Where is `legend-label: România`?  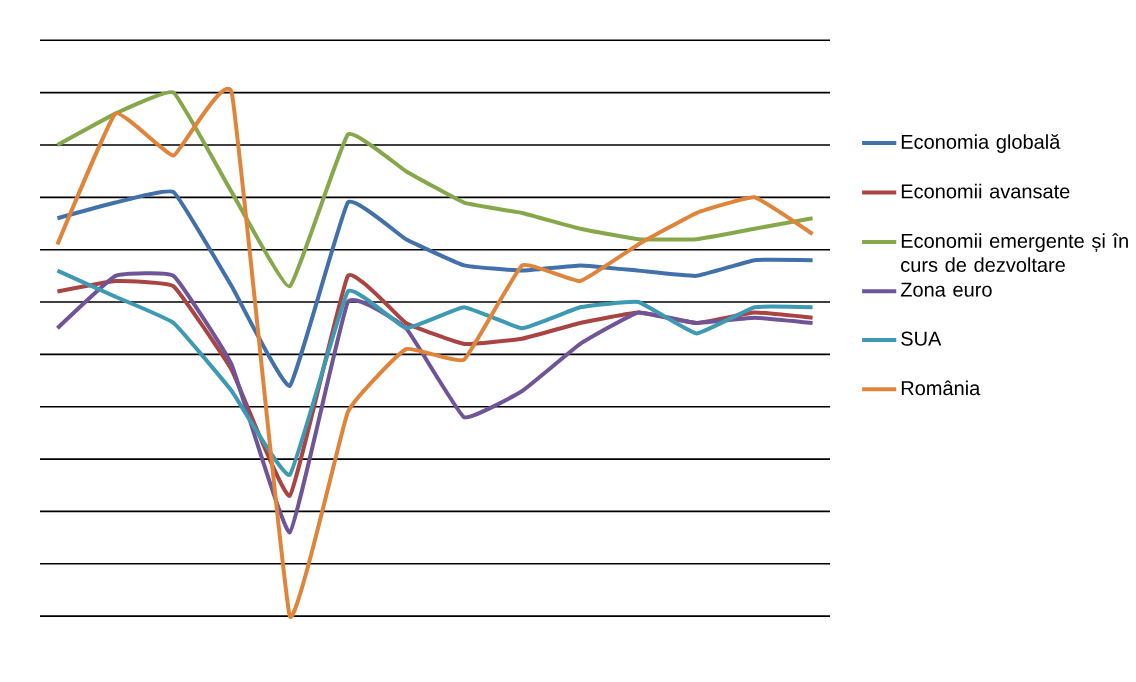 legend-label: România is located at coordinates (941, 388).